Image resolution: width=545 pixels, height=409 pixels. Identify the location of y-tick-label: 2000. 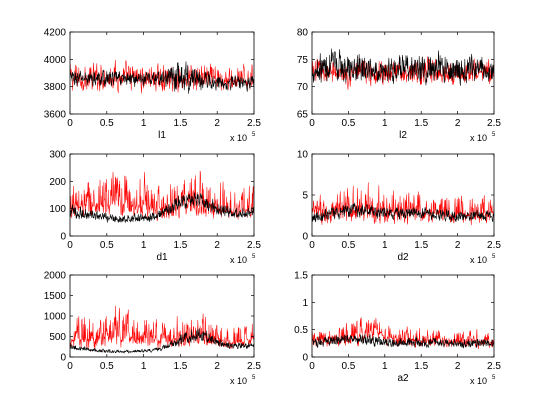
(55, 276).